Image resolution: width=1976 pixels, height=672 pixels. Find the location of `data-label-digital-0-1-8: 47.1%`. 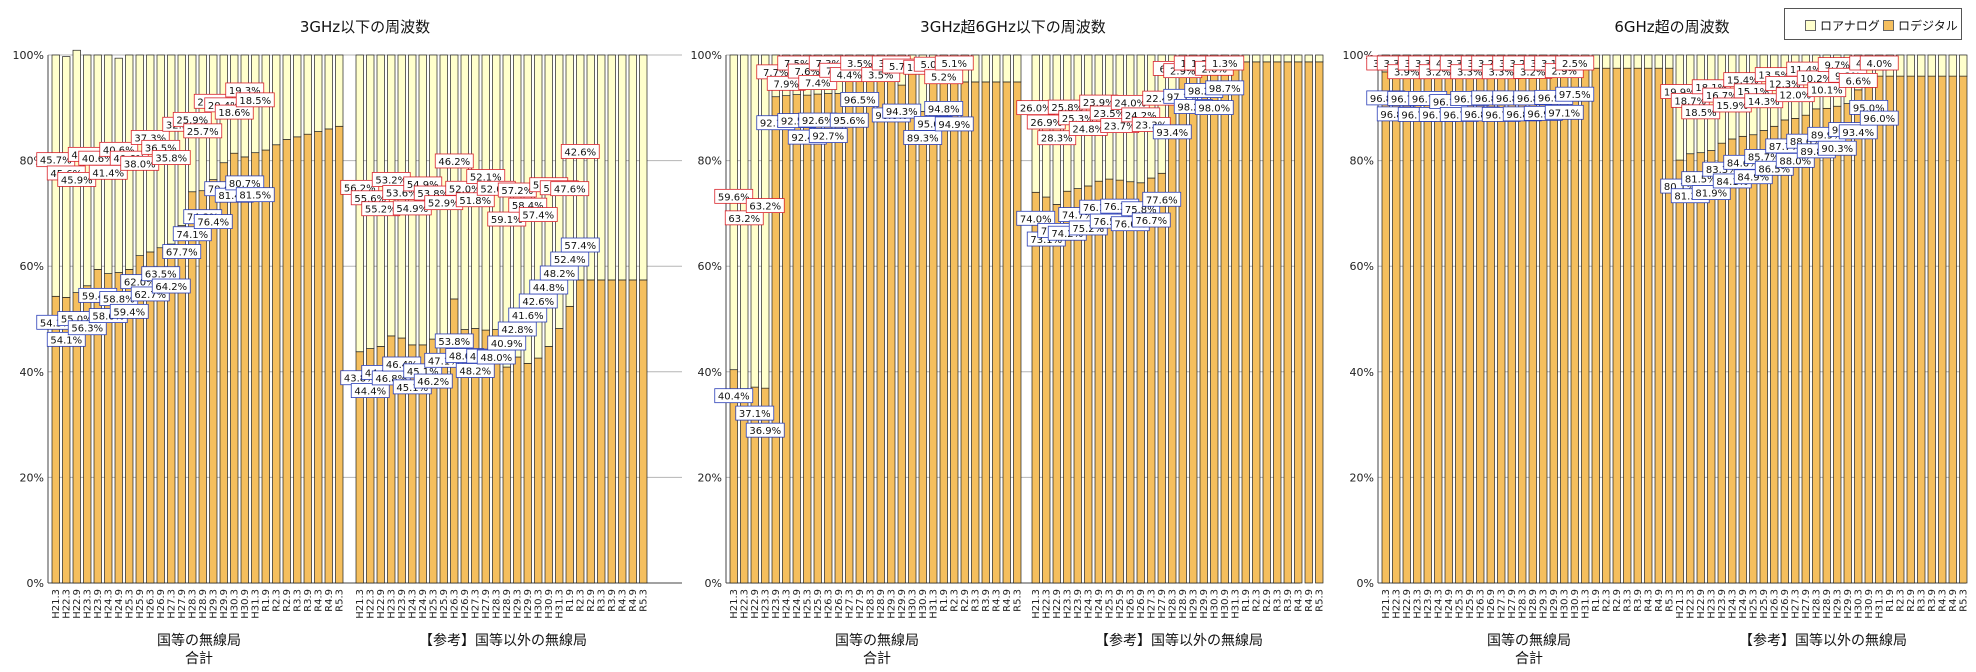

data-label-digital-0-1-8: 47.1% is located at coordinates (444, 361).